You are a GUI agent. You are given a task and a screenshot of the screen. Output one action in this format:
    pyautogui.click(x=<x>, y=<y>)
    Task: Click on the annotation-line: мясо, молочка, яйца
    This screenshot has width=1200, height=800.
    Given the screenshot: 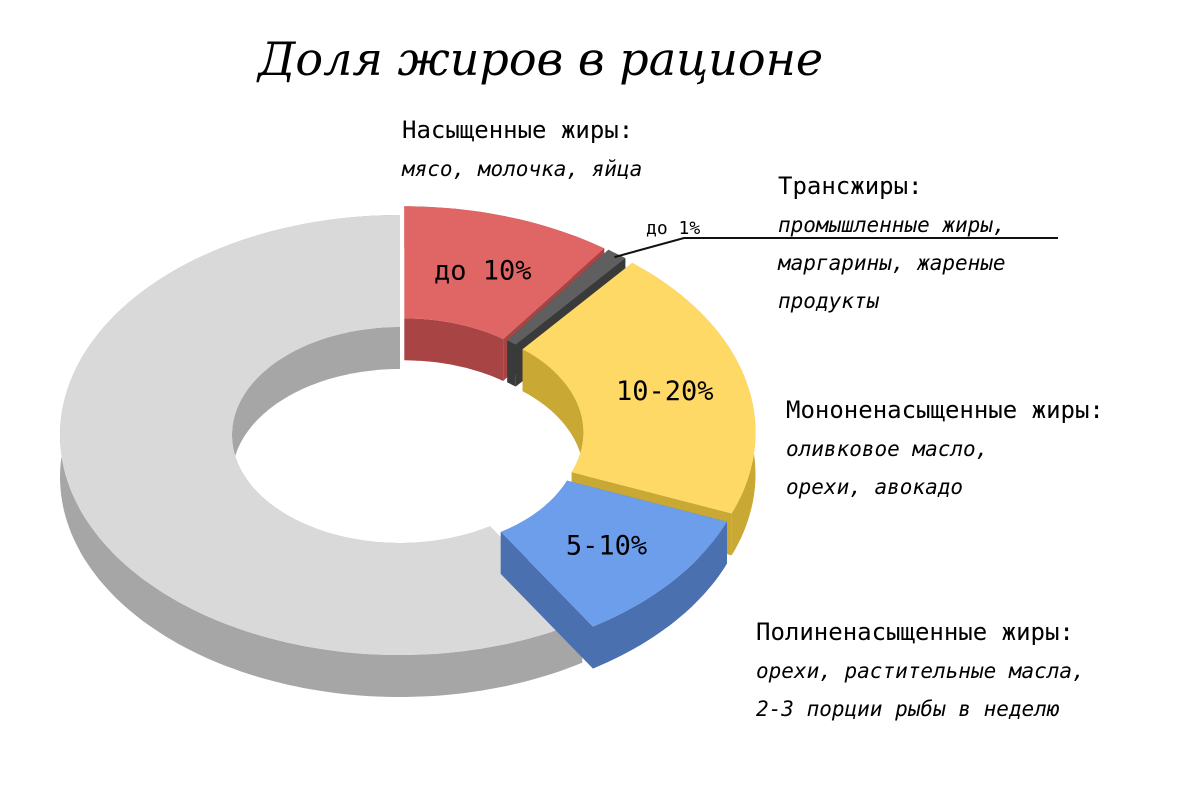 What is the action you would take?
    pyautogui.click(x=521, y=169)
    